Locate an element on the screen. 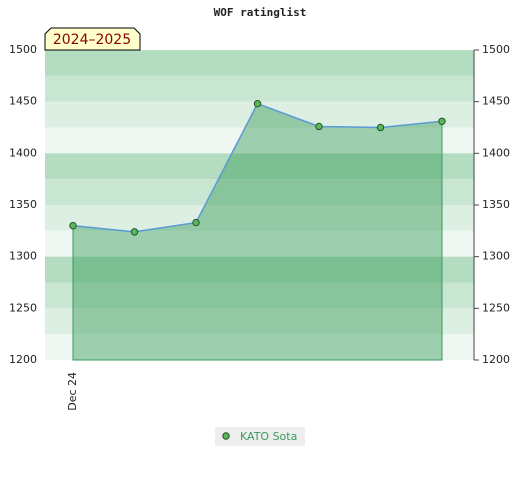 The height and width of the screenshot is (480, 520). y2-tick-label: 1250 is located at coordinates (496, 307).